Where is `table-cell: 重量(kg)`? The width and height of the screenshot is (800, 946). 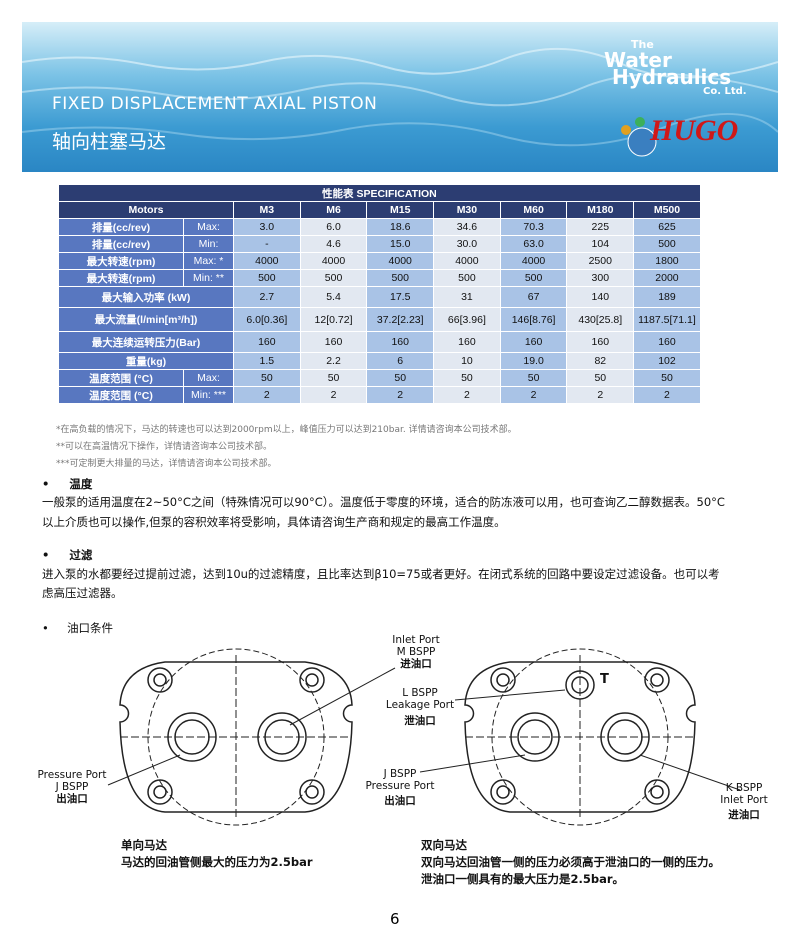
table-cell: 重量(kg) is located at coordinates (146, 361).